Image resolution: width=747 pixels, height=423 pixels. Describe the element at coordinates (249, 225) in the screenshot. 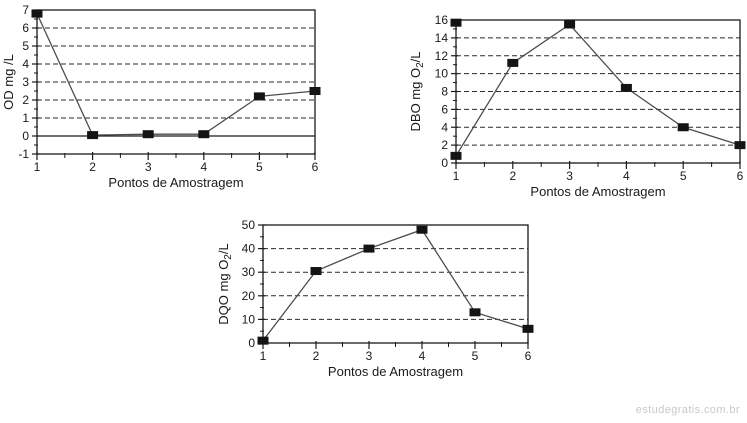

I see `y-tick-label: 50` at that location.